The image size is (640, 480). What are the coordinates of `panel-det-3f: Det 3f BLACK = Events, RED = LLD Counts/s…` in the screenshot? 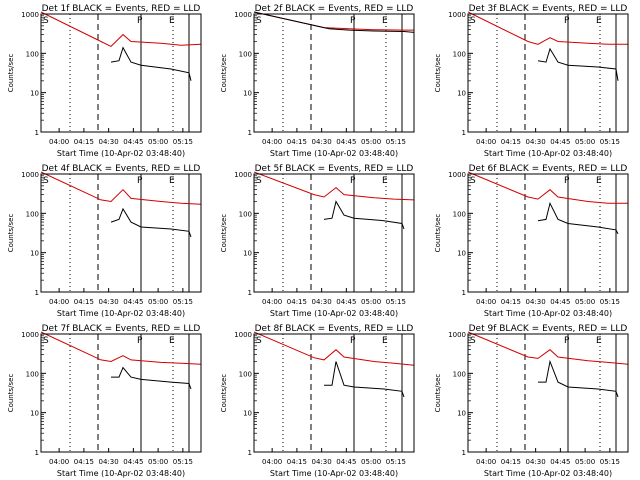 It's located at (531, 81).